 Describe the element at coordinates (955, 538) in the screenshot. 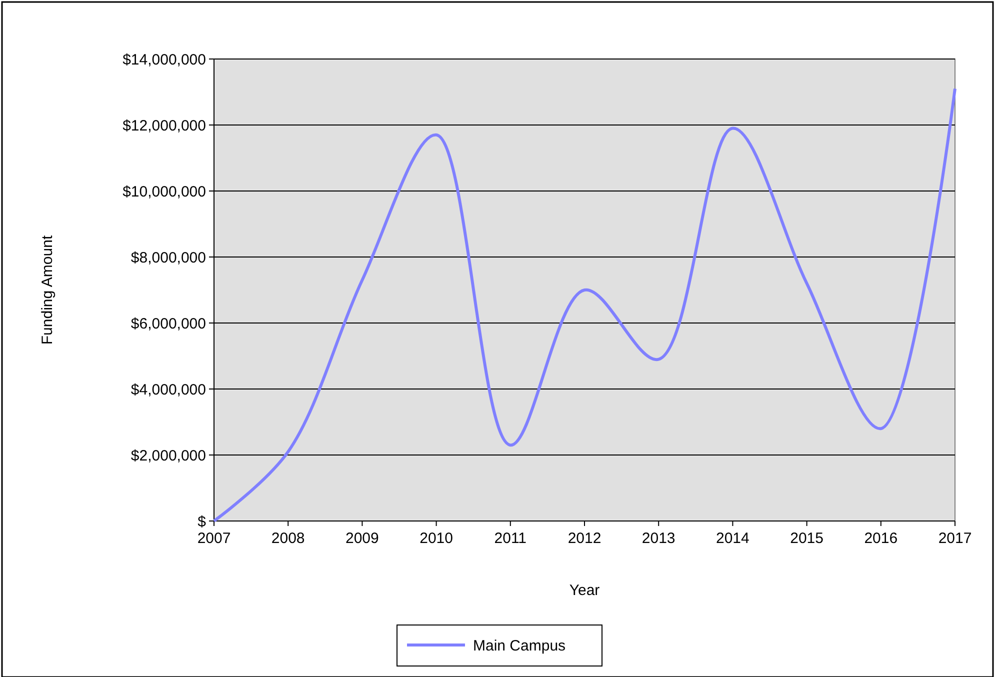

I see `x-tick-label: 2017` at that location.